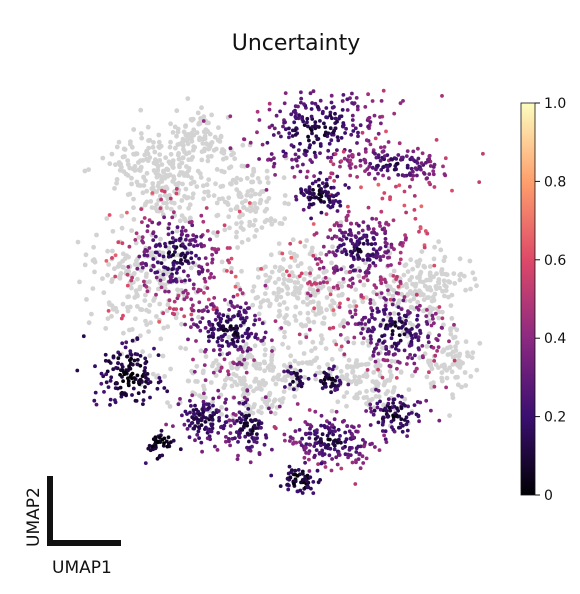  I want to click on chart-title: Uncertainty, so click(296, 43).